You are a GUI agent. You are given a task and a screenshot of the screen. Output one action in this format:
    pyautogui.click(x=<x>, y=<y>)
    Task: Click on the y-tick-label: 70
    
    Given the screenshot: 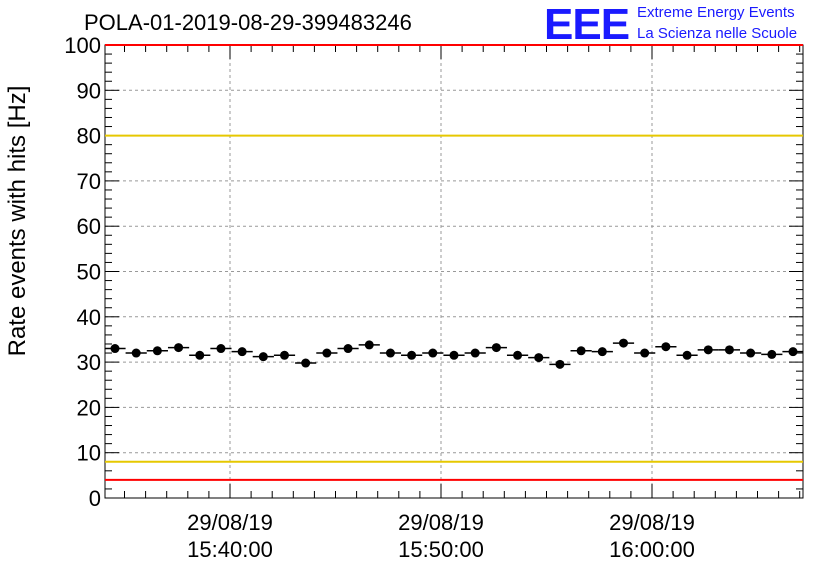 What is the action you would take?
    pyautogui.click(x=89, y=181)
    